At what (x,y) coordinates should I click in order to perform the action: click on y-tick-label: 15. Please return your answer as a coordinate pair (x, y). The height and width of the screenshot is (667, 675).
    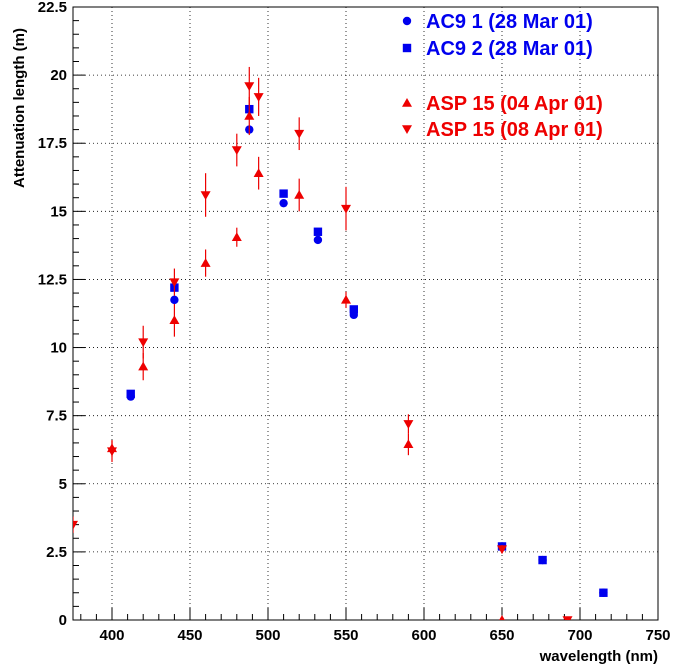
    Looking at the image, I should click on (58, 211).